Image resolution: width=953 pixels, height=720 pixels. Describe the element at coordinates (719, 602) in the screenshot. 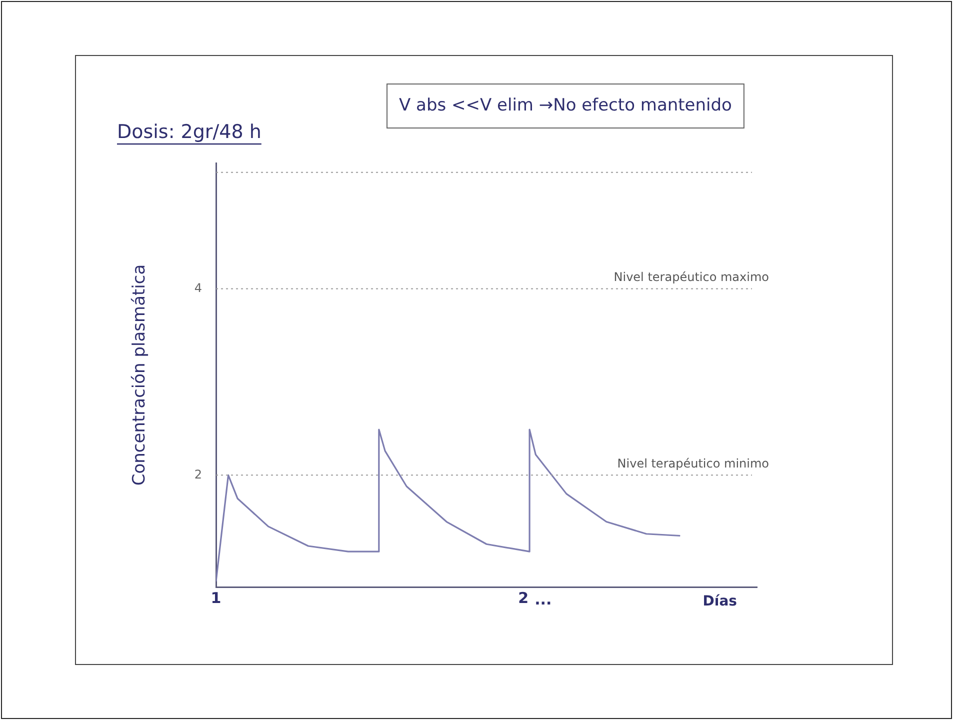

I see `x-axis-title: Días` at that location.